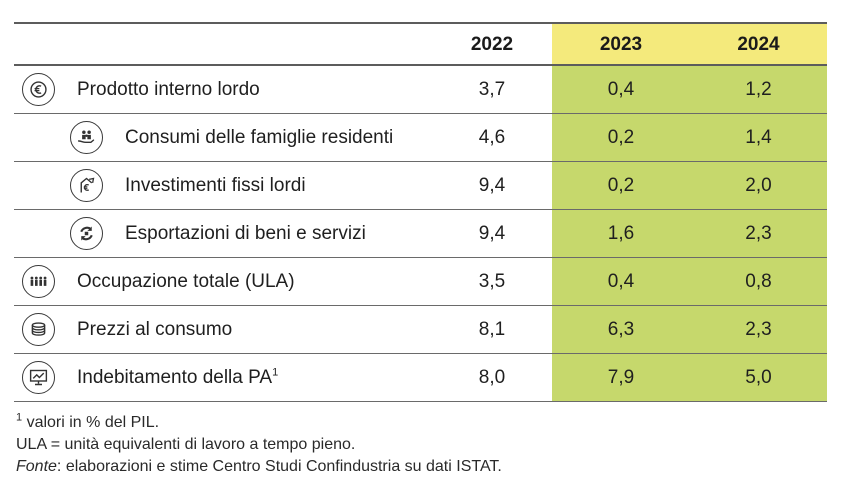  What do you see at coordinates (36, 466) in the screenshot?
I see `source-label: Fonte` at bounding box center [36, 466].